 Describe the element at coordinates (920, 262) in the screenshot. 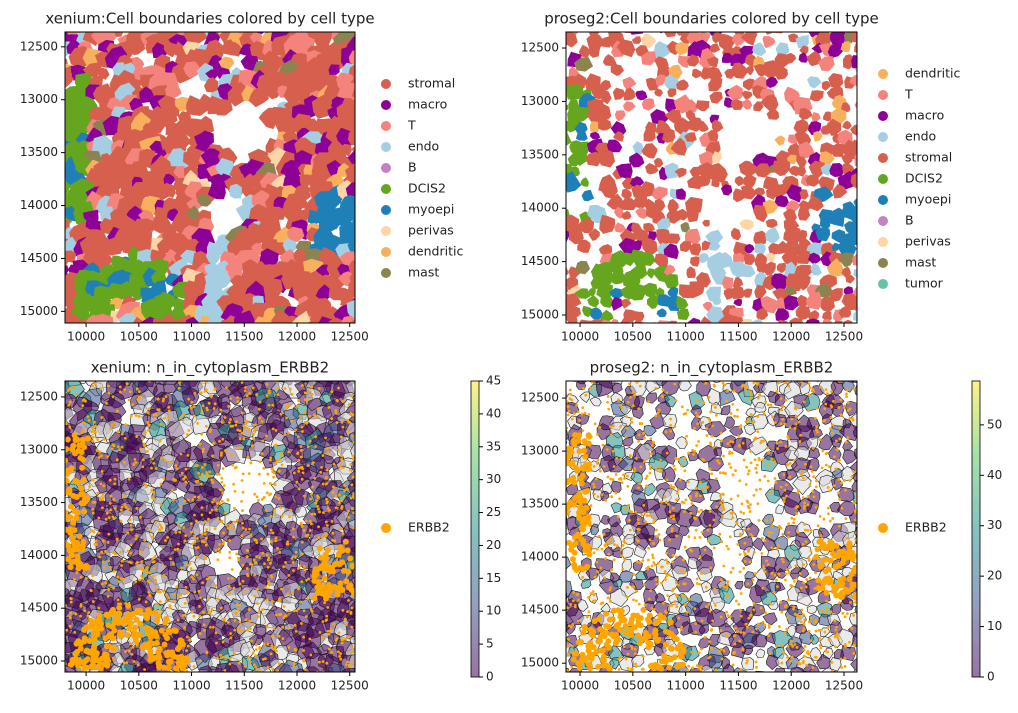

I see `legend-label: mast` at that location.